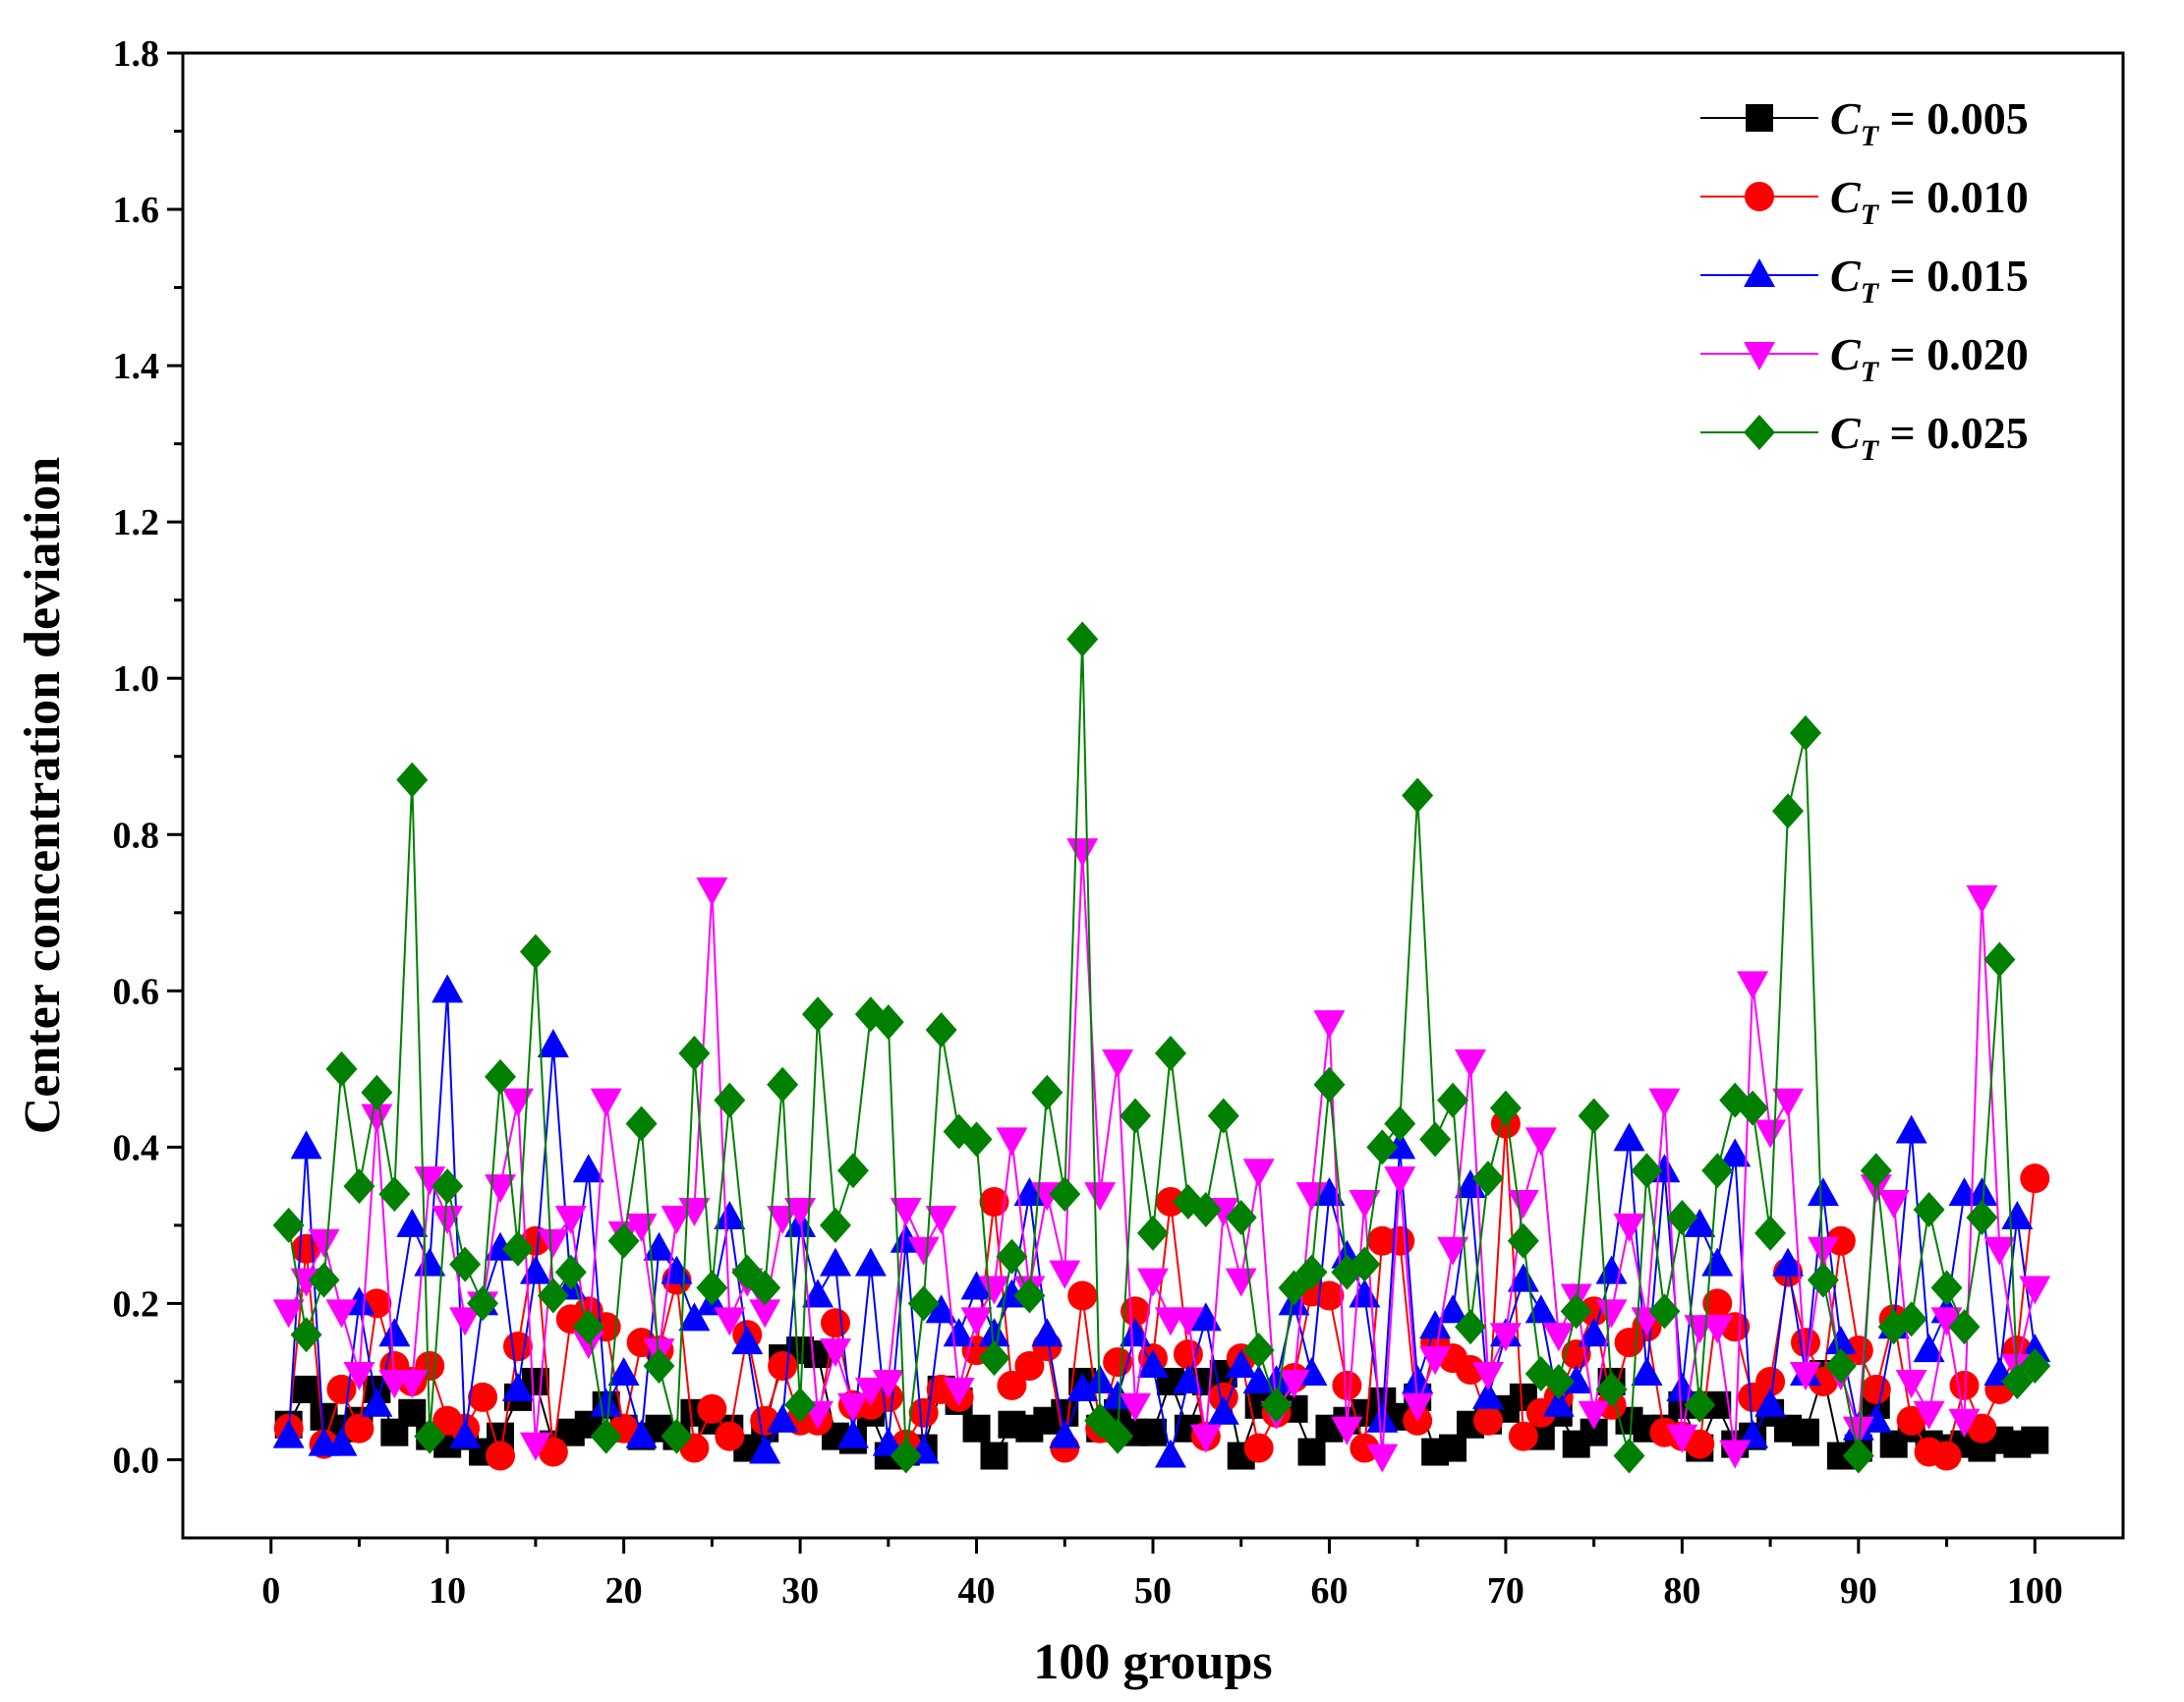  I want to click on y-tick-label: 1.0, so click(136, 679).